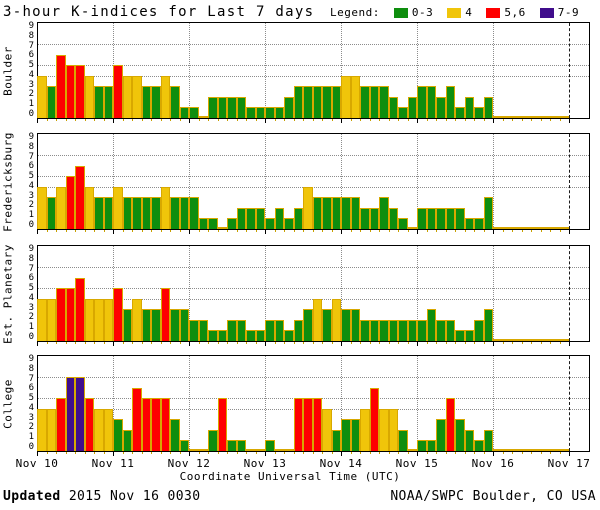 The height and width of the screenshot is (510, 600). I want to click on x-tick-label: Nov 10, so click(37, 463).